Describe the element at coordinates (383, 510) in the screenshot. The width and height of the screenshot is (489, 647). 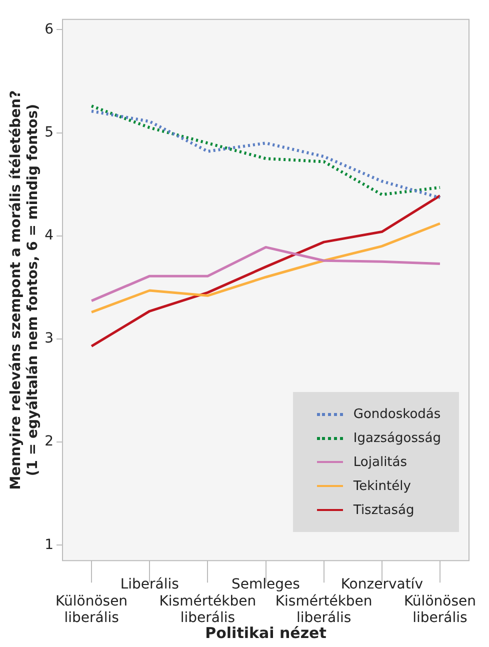
I see `legend-label: Tisztaság` at that location.